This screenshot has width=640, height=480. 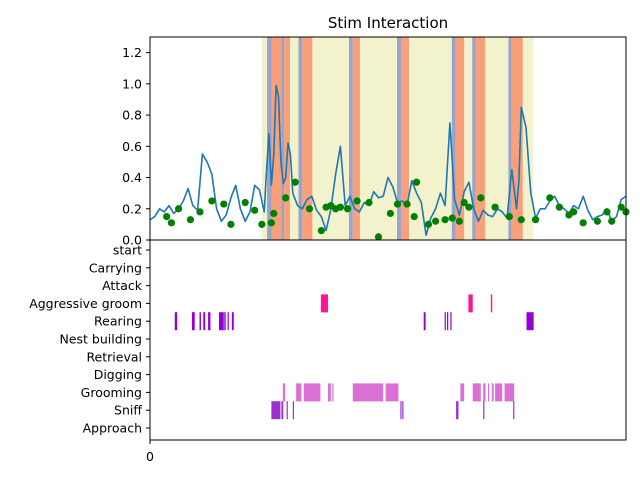 I want to click on behavior-label: Carrying, so click(x=115, y=267).